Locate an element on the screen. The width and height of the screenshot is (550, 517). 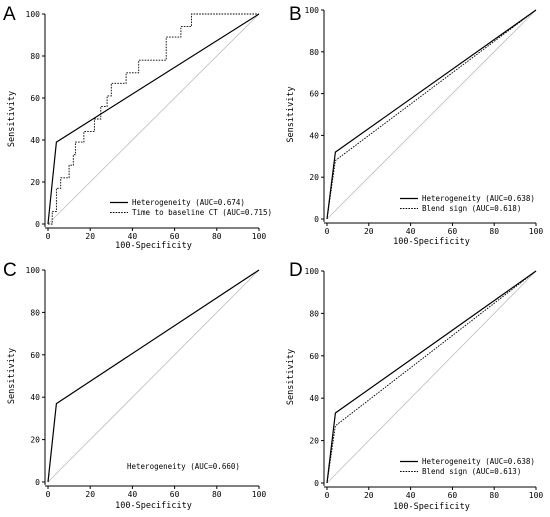
legend-label: Heterogeneity (AUC=0.660) is located at coordinates (183, 466).